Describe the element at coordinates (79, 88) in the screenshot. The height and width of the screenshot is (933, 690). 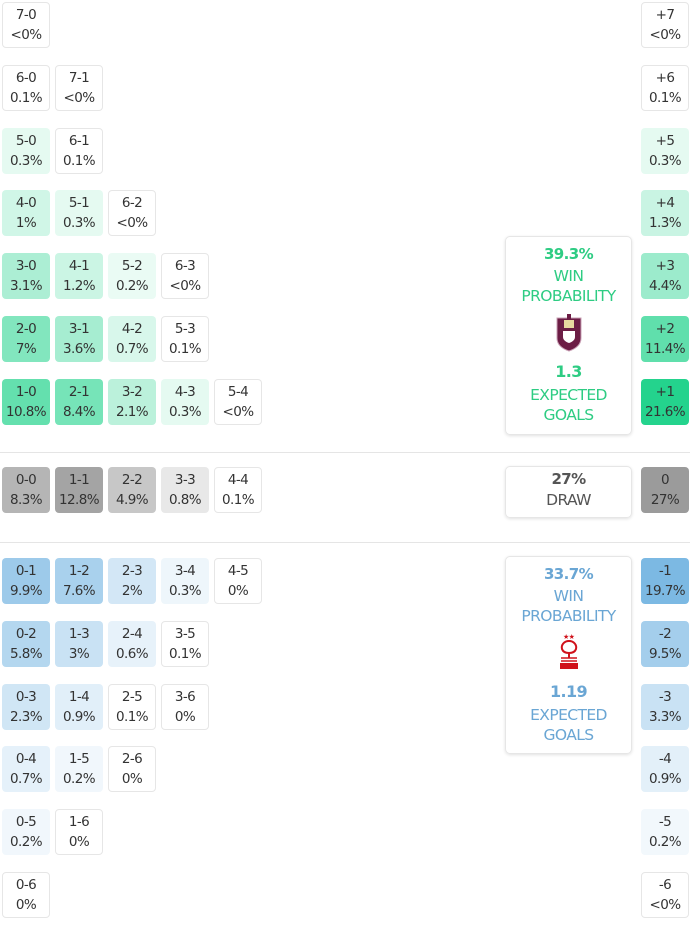
I see `score-cell: 7-1 <0%` at that location.